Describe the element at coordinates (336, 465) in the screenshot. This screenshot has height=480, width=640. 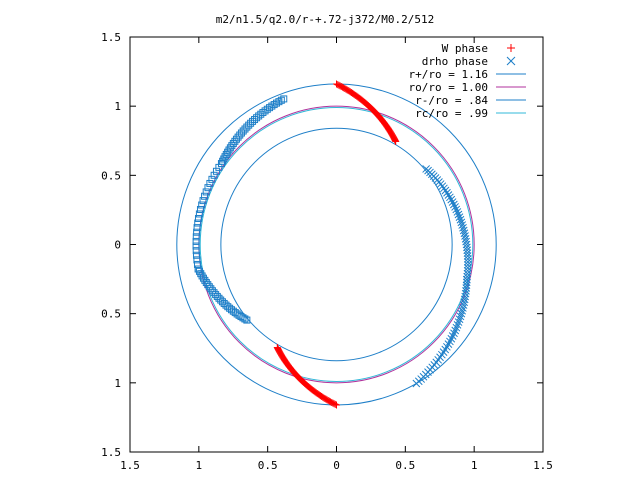
I see `x-tick-label: 0` at that location.